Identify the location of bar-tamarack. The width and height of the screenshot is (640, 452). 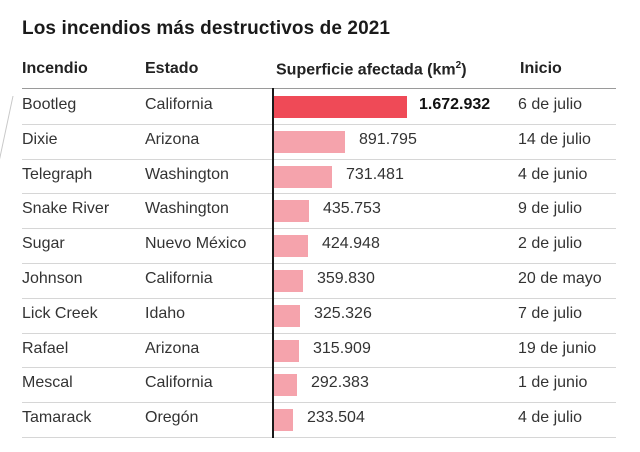
(283, 420).